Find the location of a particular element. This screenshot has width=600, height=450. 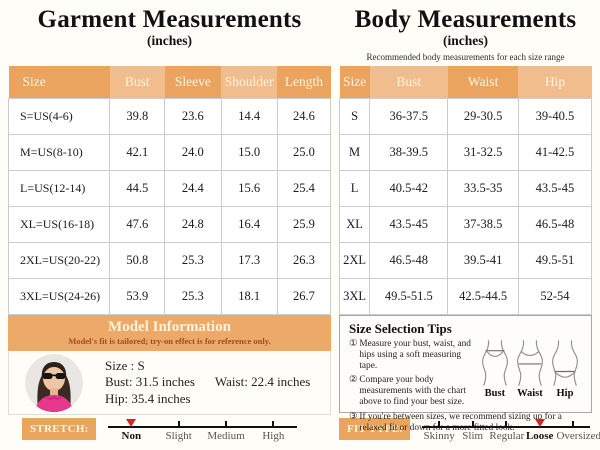

selected-marker-icon is located at coordinates (539, 423).